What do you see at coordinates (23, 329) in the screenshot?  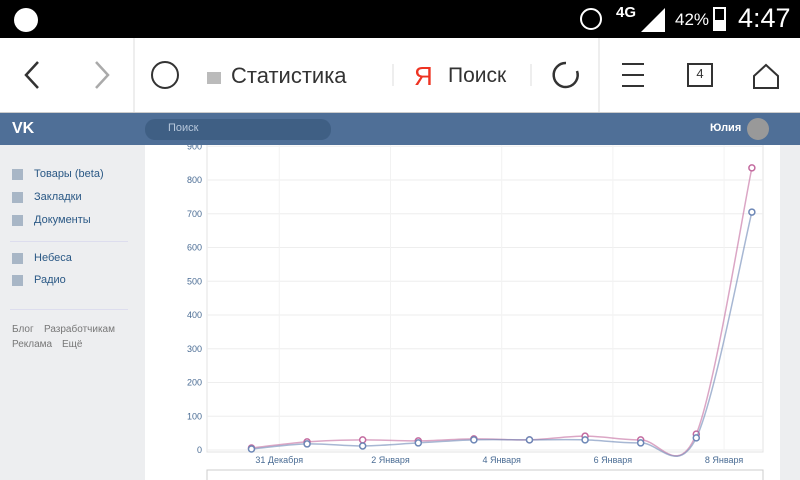 I see `footer-link: Блог` at bounding box center [23, 329].